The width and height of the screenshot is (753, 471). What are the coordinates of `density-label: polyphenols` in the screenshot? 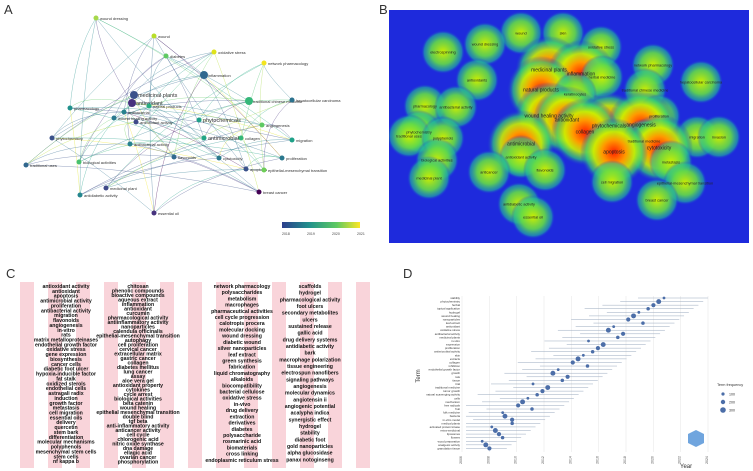 It's located at (443, 139).